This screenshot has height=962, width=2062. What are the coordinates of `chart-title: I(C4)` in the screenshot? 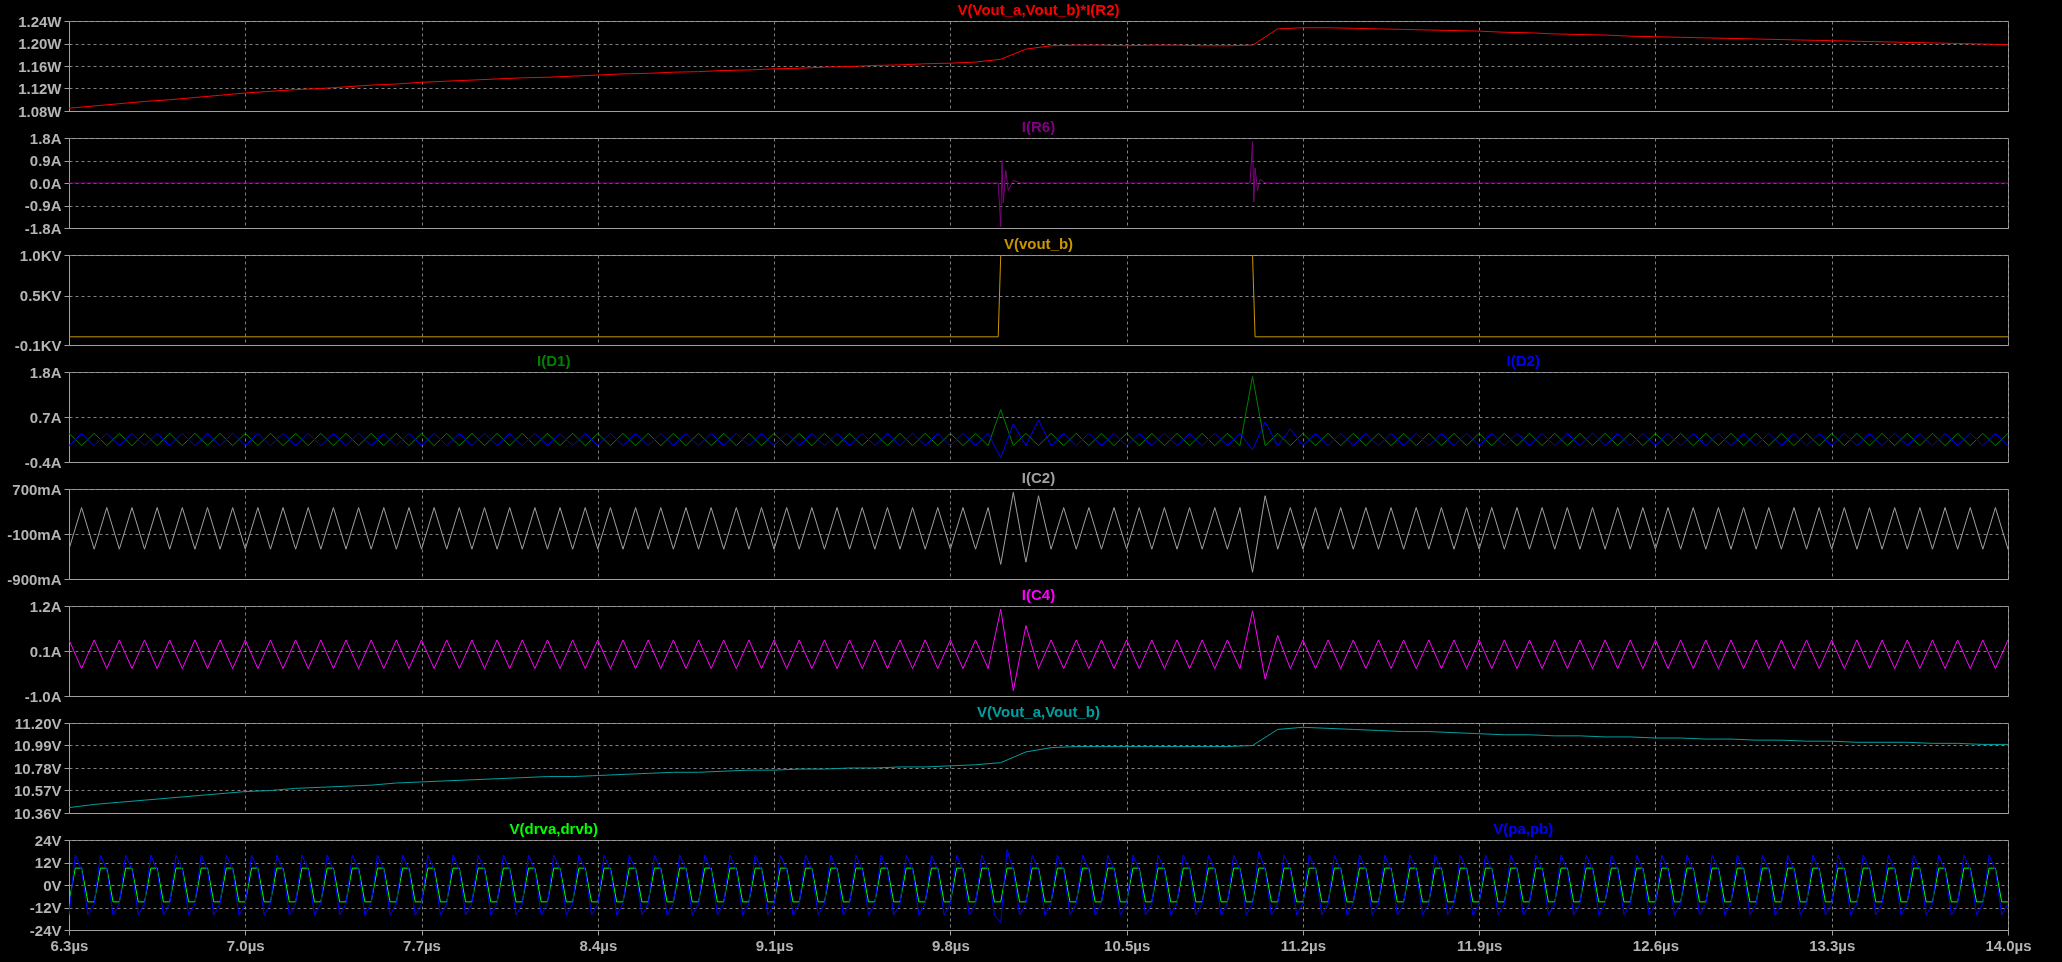 It's located at (1038, 594).